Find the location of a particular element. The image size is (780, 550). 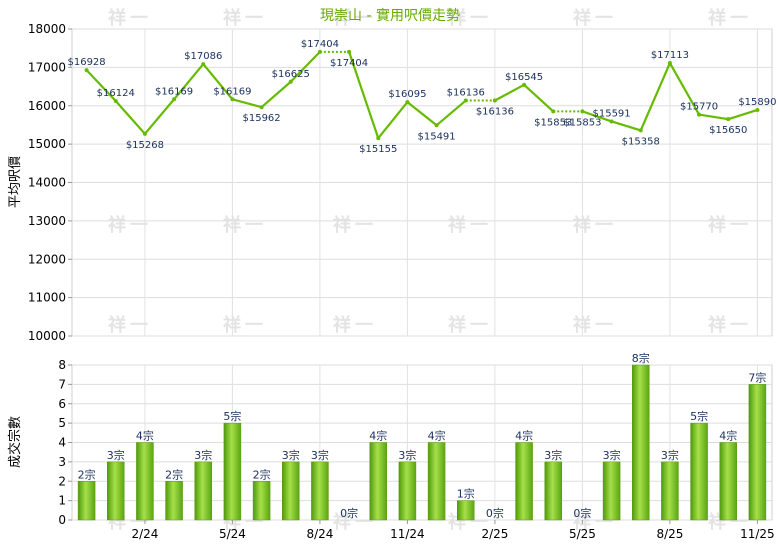

volume-y-axis-label: 成交宗數 is located at coordinates (15, 442).